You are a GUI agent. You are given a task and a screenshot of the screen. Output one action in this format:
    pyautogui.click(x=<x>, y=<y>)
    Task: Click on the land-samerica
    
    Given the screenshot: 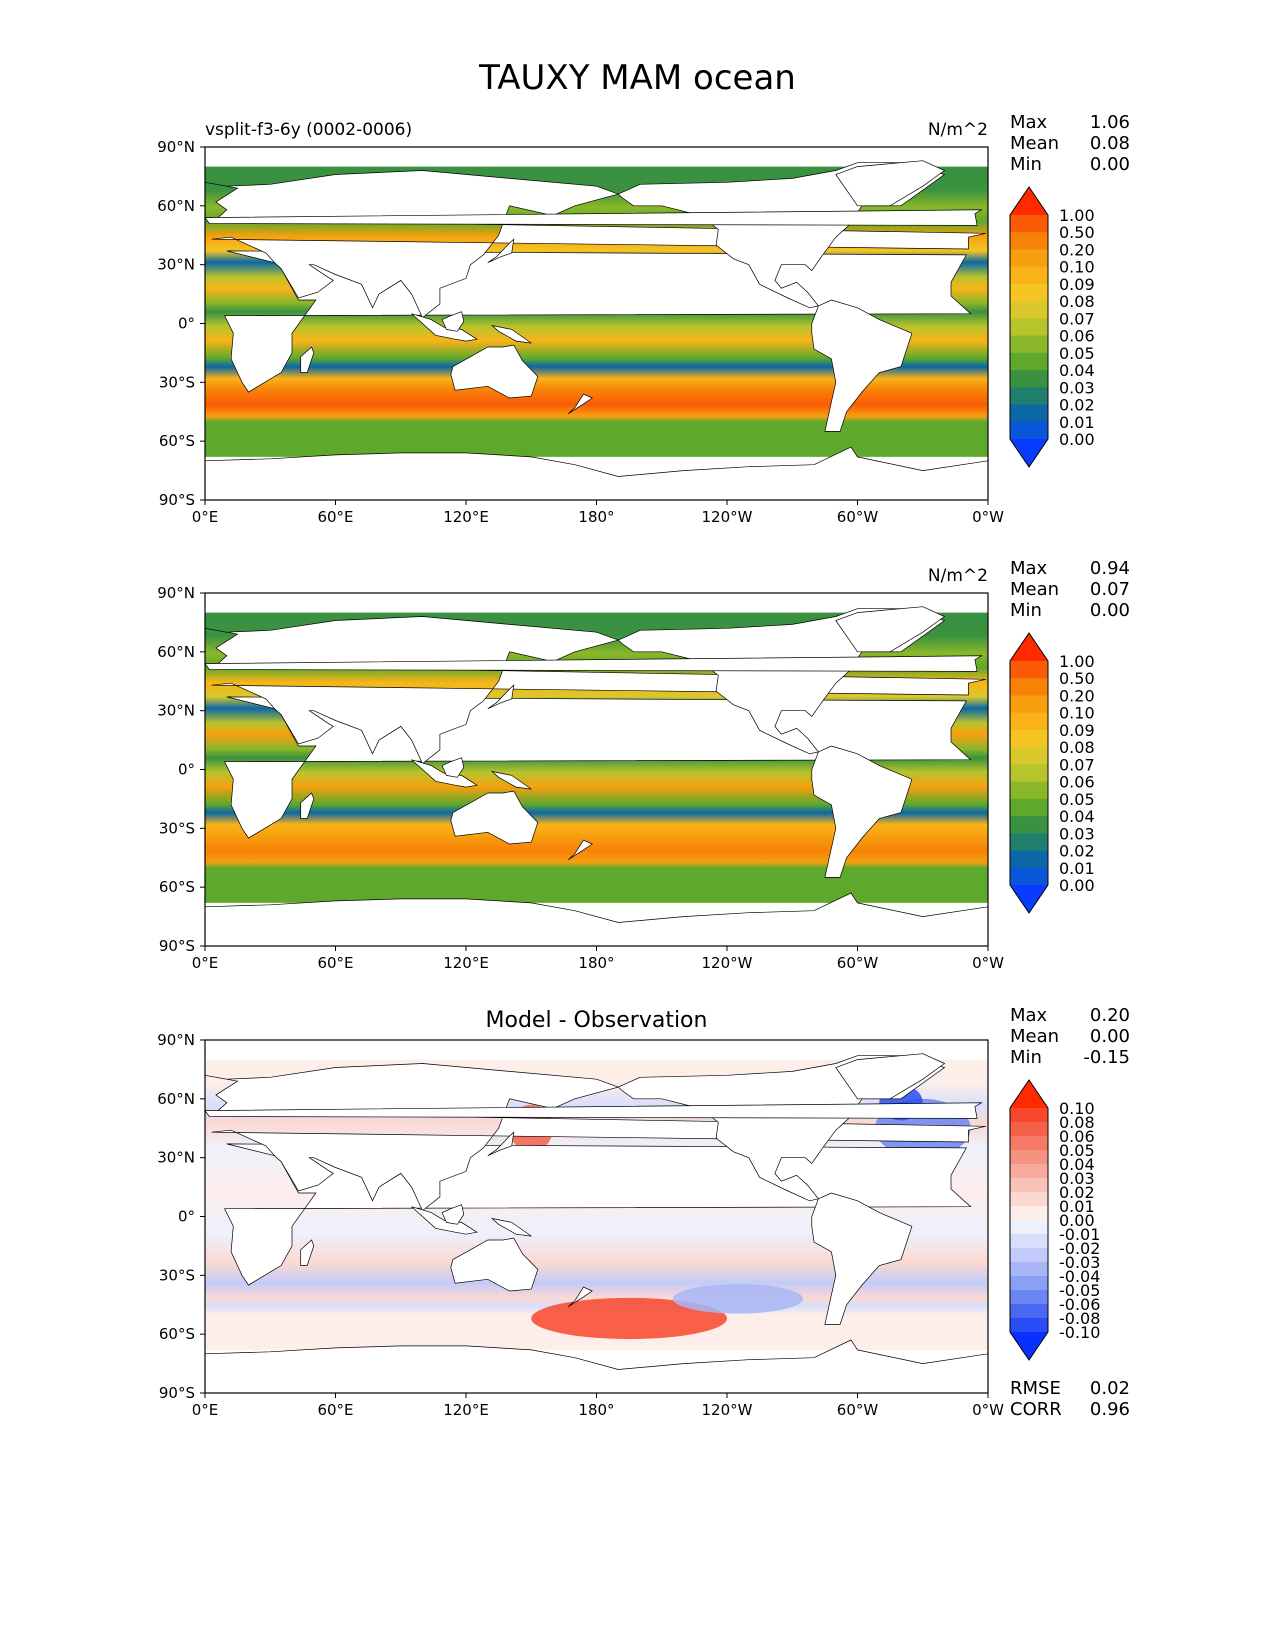 What is the action you would take?
    pyautogui.click(x=862, y=811)
    